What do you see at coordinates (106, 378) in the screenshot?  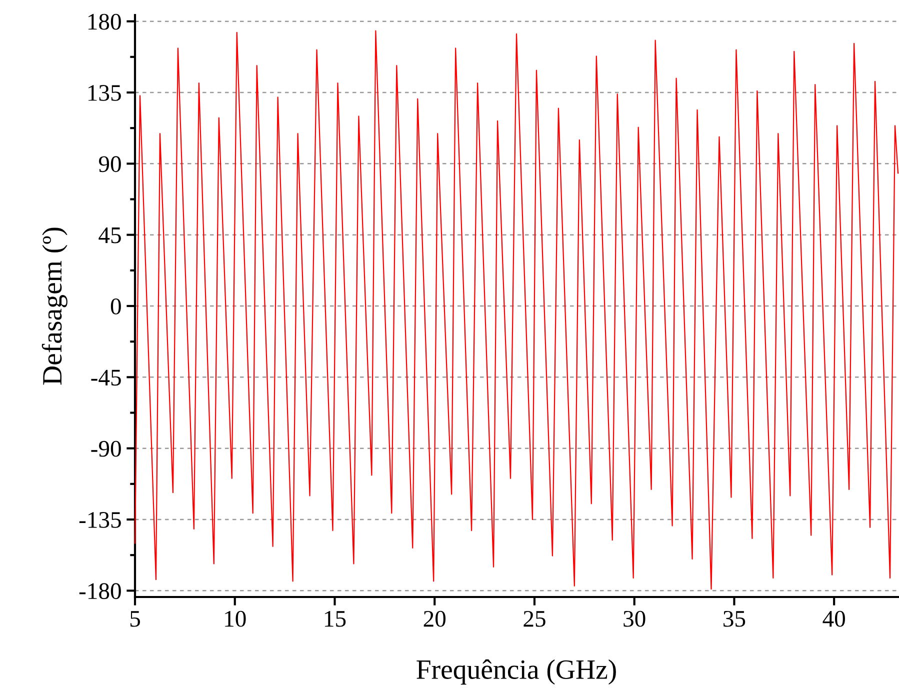 I see `y-tick-label: -45` at bounding box center [106, 378].